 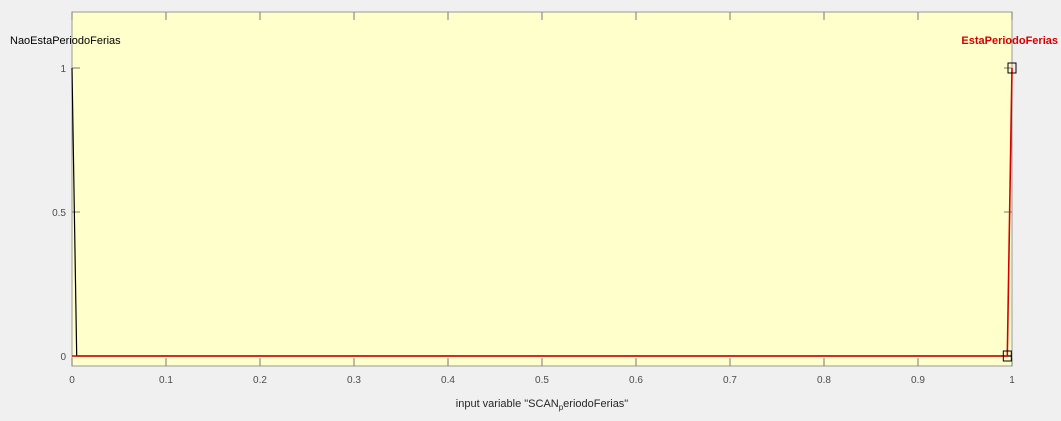 I want to click on y-tick-label: 1, so click(x=63, y=69).